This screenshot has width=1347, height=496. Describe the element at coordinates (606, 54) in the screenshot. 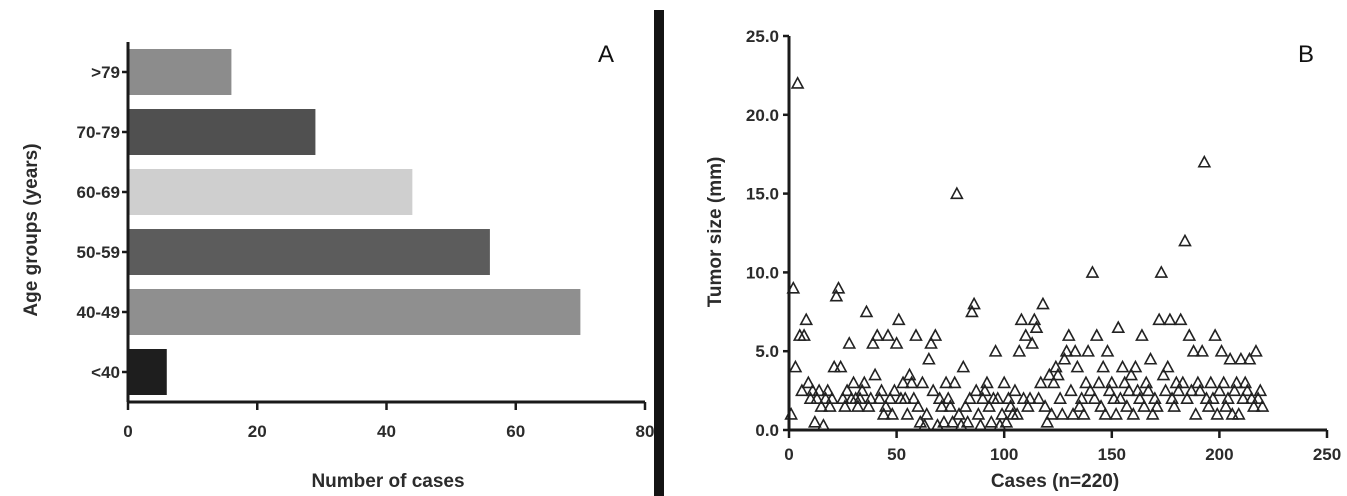

I see `panel-a-label: A` at that location.